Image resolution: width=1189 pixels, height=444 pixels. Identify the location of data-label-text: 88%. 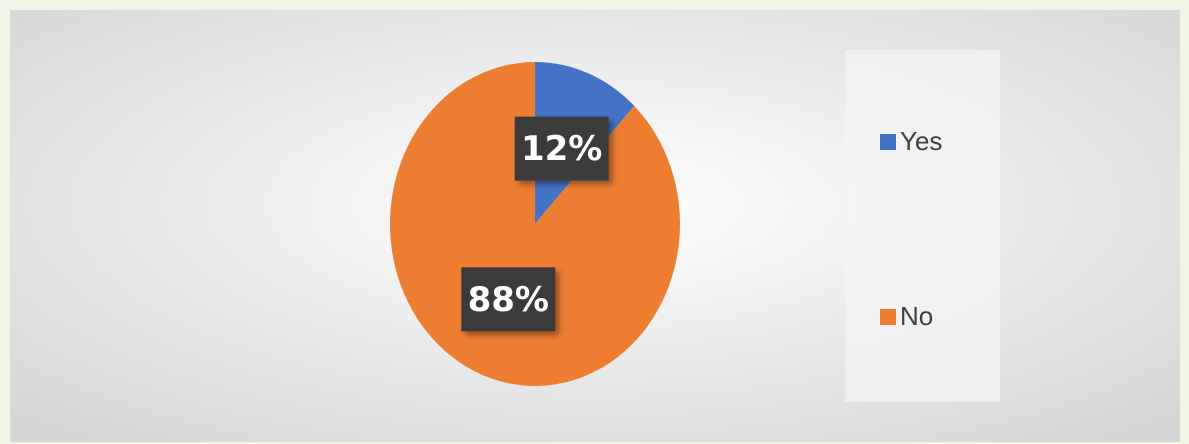
(508, 300).